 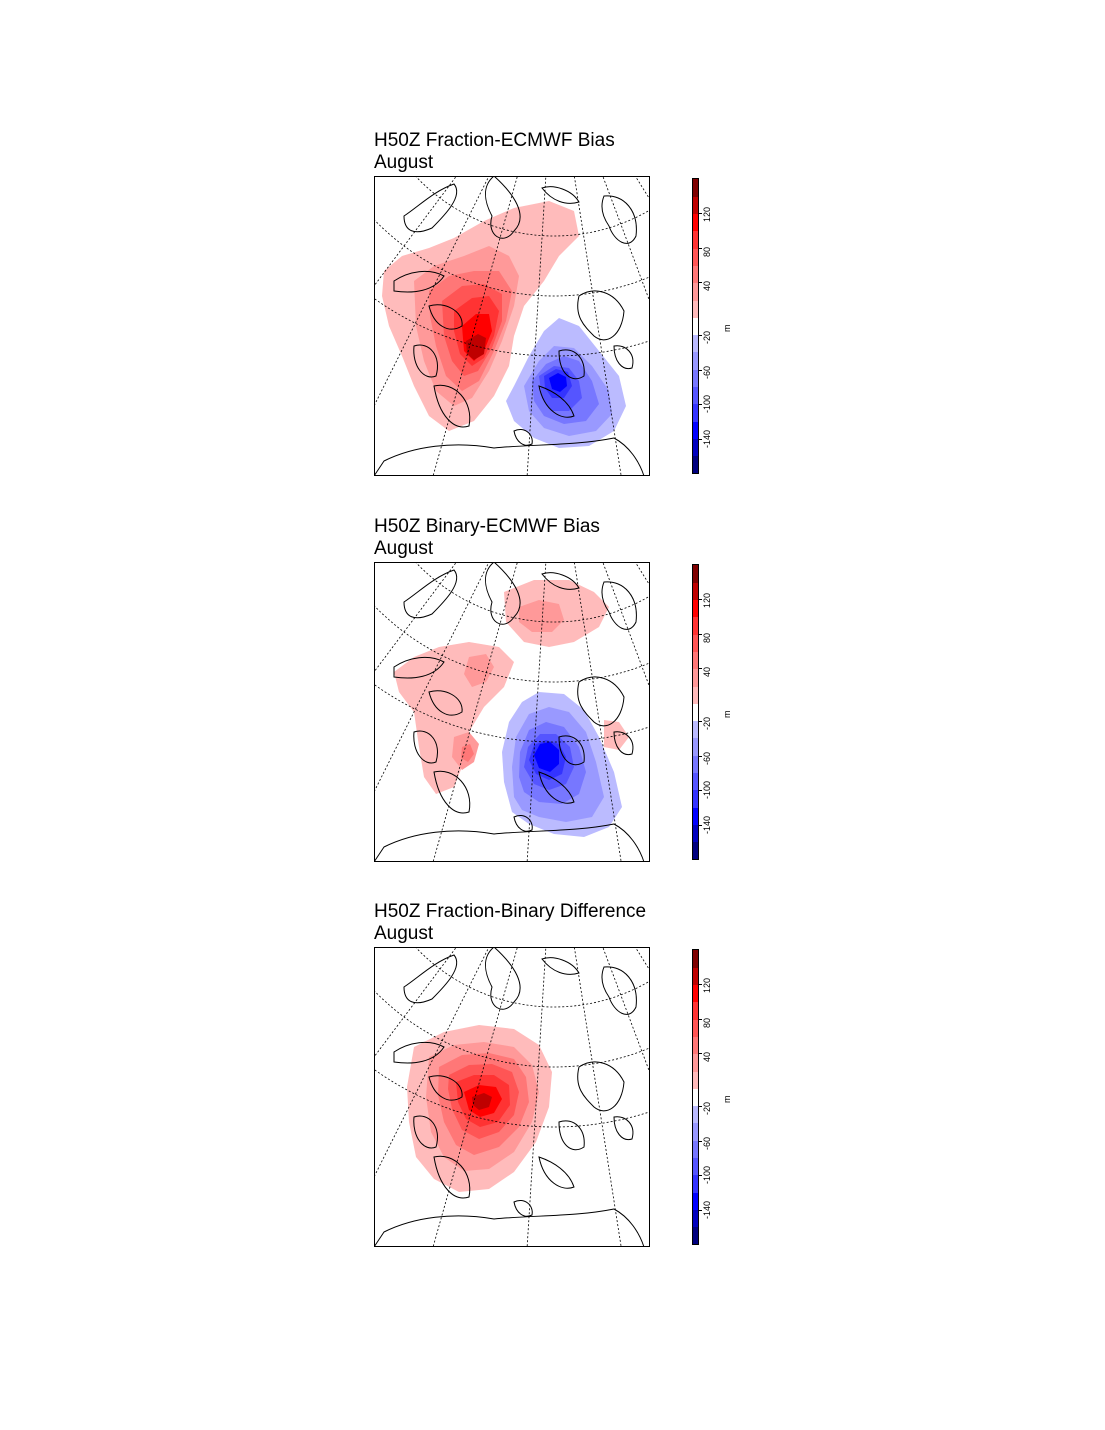 I want to click on panel-title: H50Z Fraction-ECMWF Bias August, so click(x=494, y=152).